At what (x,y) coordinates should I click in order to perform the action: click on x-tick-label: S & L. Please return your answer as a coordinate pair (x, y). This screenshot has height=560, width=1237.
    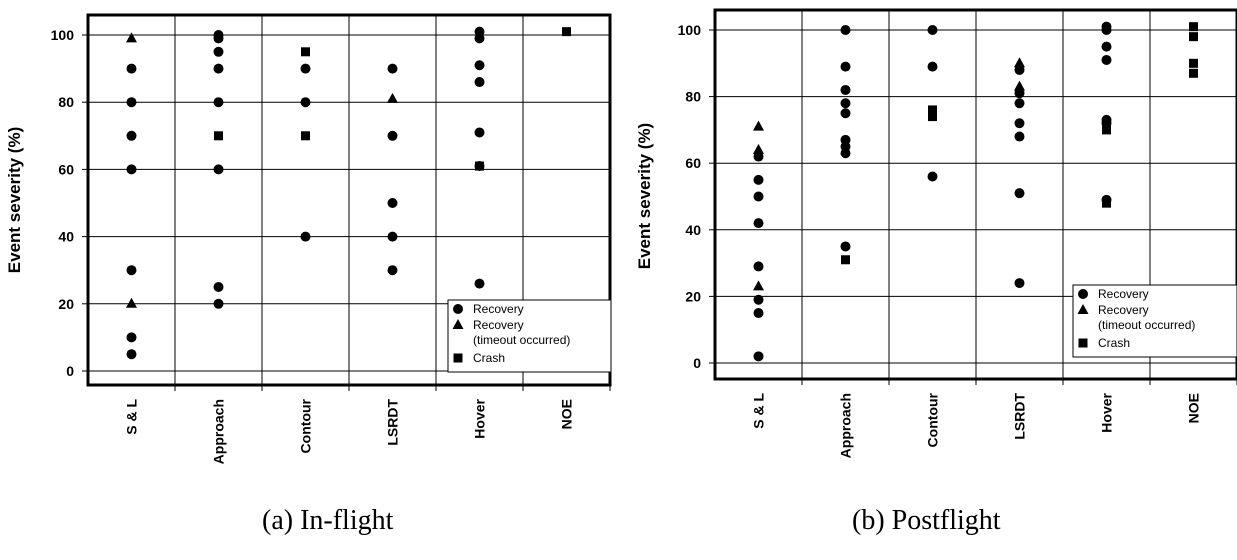
    Looking at the image, I should click on (759, 411).